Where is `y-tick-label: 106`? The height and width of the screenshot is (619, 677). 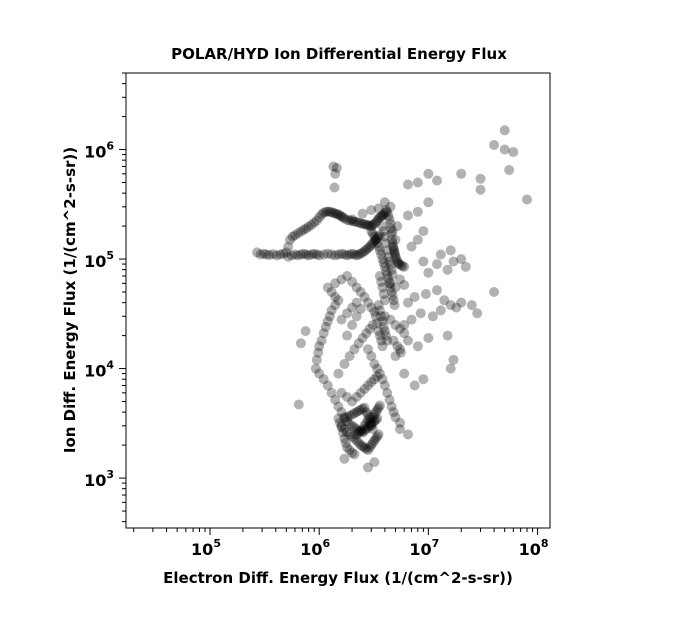 y-tick-label: 106 is located at coordinates (99, 151).